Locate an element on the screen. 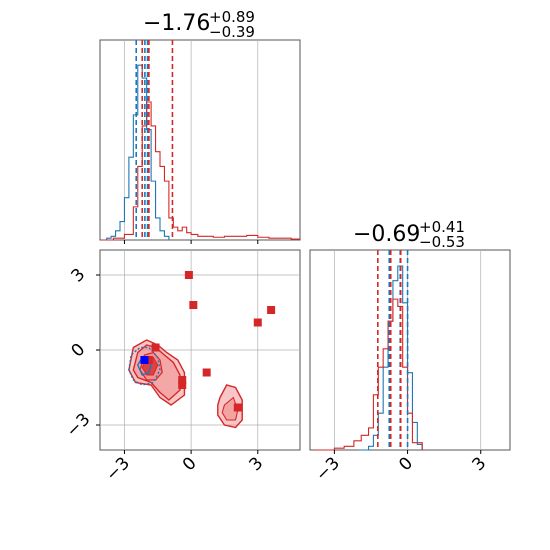 The width and height of the screenshot is (550, 550). scatter-ytick-label: 0 is located at coordinates (79, 351).